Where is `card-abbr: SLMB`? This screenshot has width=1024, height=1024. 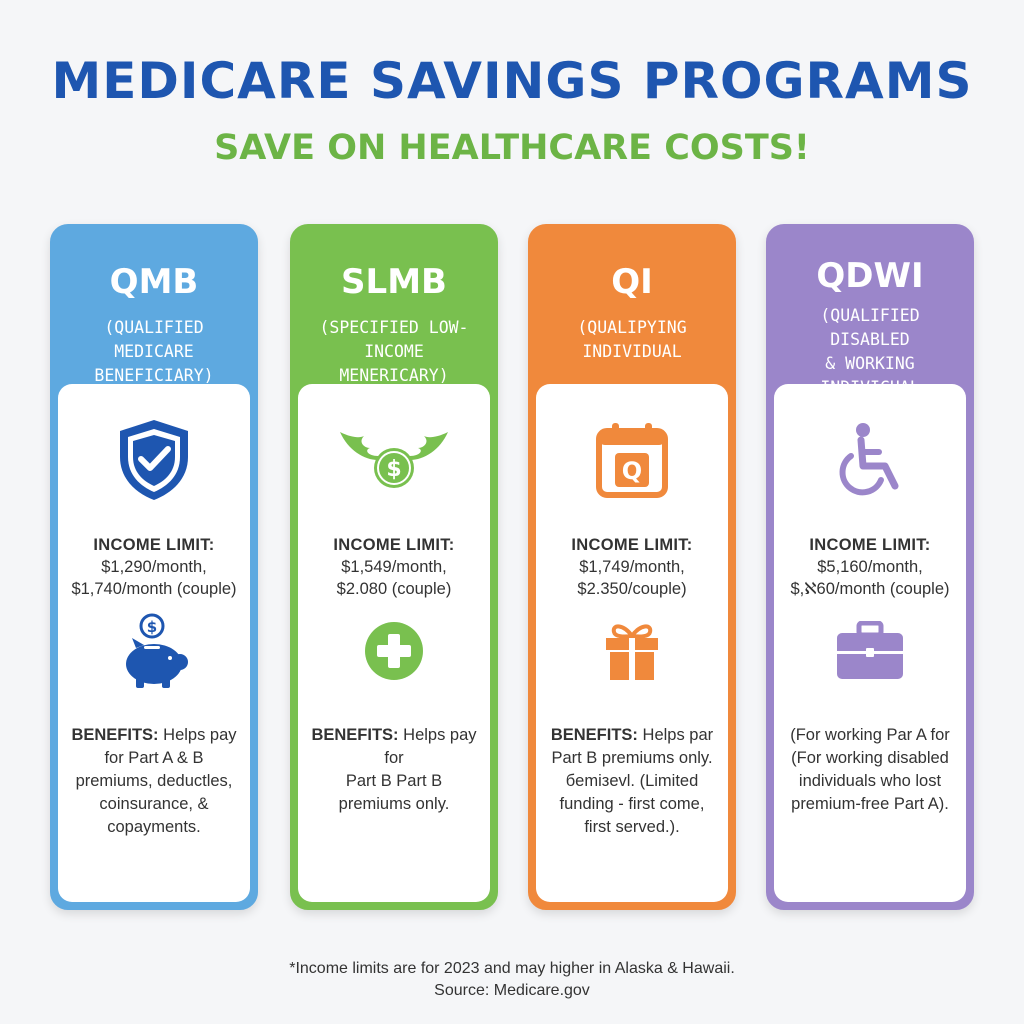
card-abbr: SLMB is located at coordinates (394, 282).